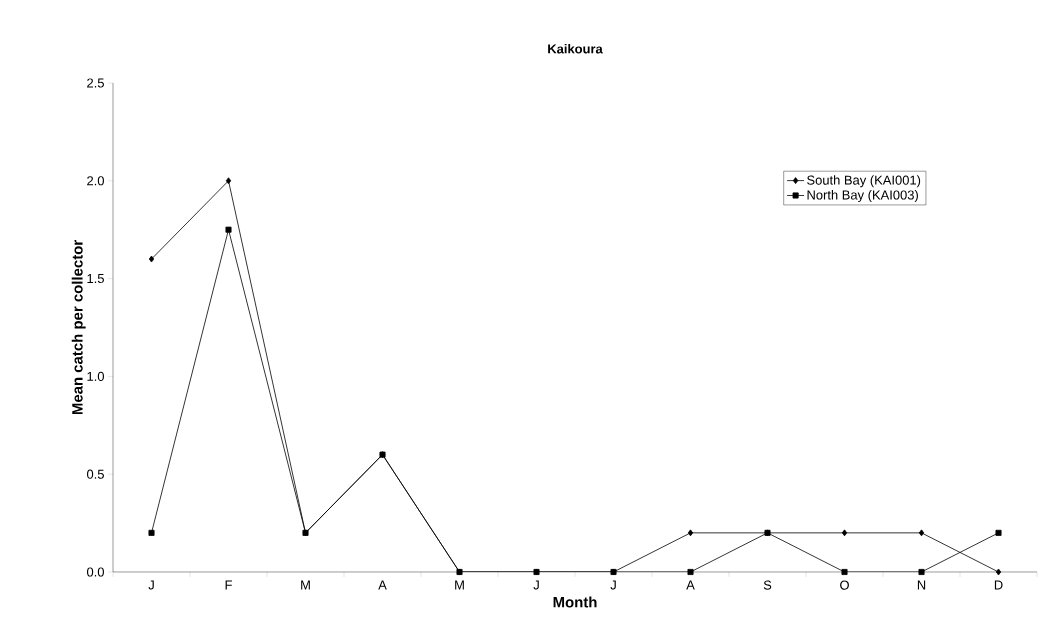 Image resolution: width=1059 pixels, height=619 pixels. I want to click on legend-label: North Bay (KAI003), so click(862, 196).